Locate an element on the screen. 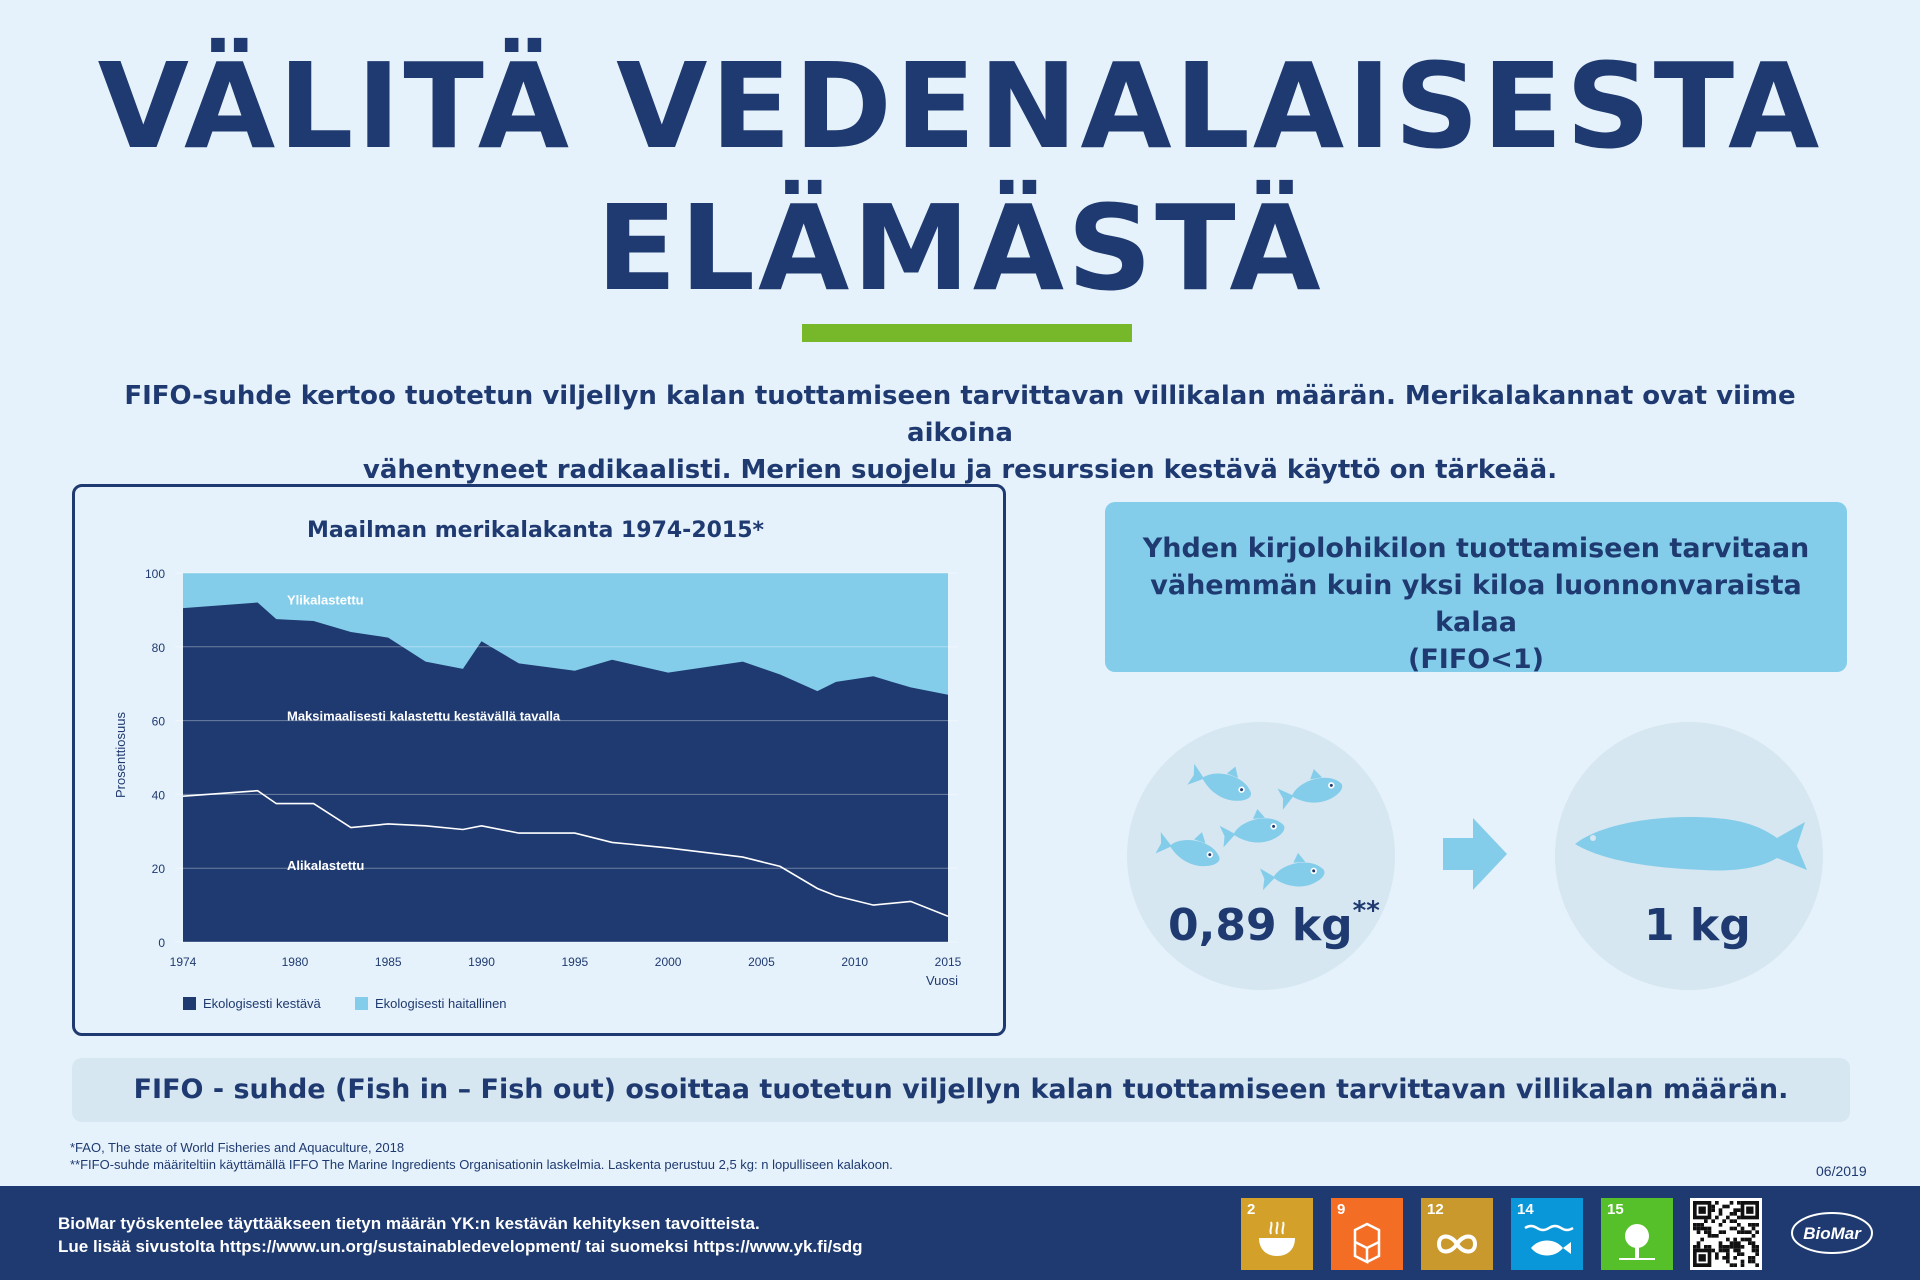 The height and width of the screenshot is (1280, 1920). wild-fish-amount-value: 0,89 kg is located at coordinates (1260, 925).